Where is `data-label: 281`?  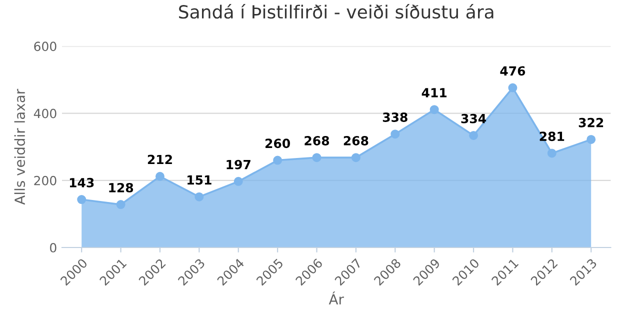
data-label: 281 is located at coordinates (552, 137).